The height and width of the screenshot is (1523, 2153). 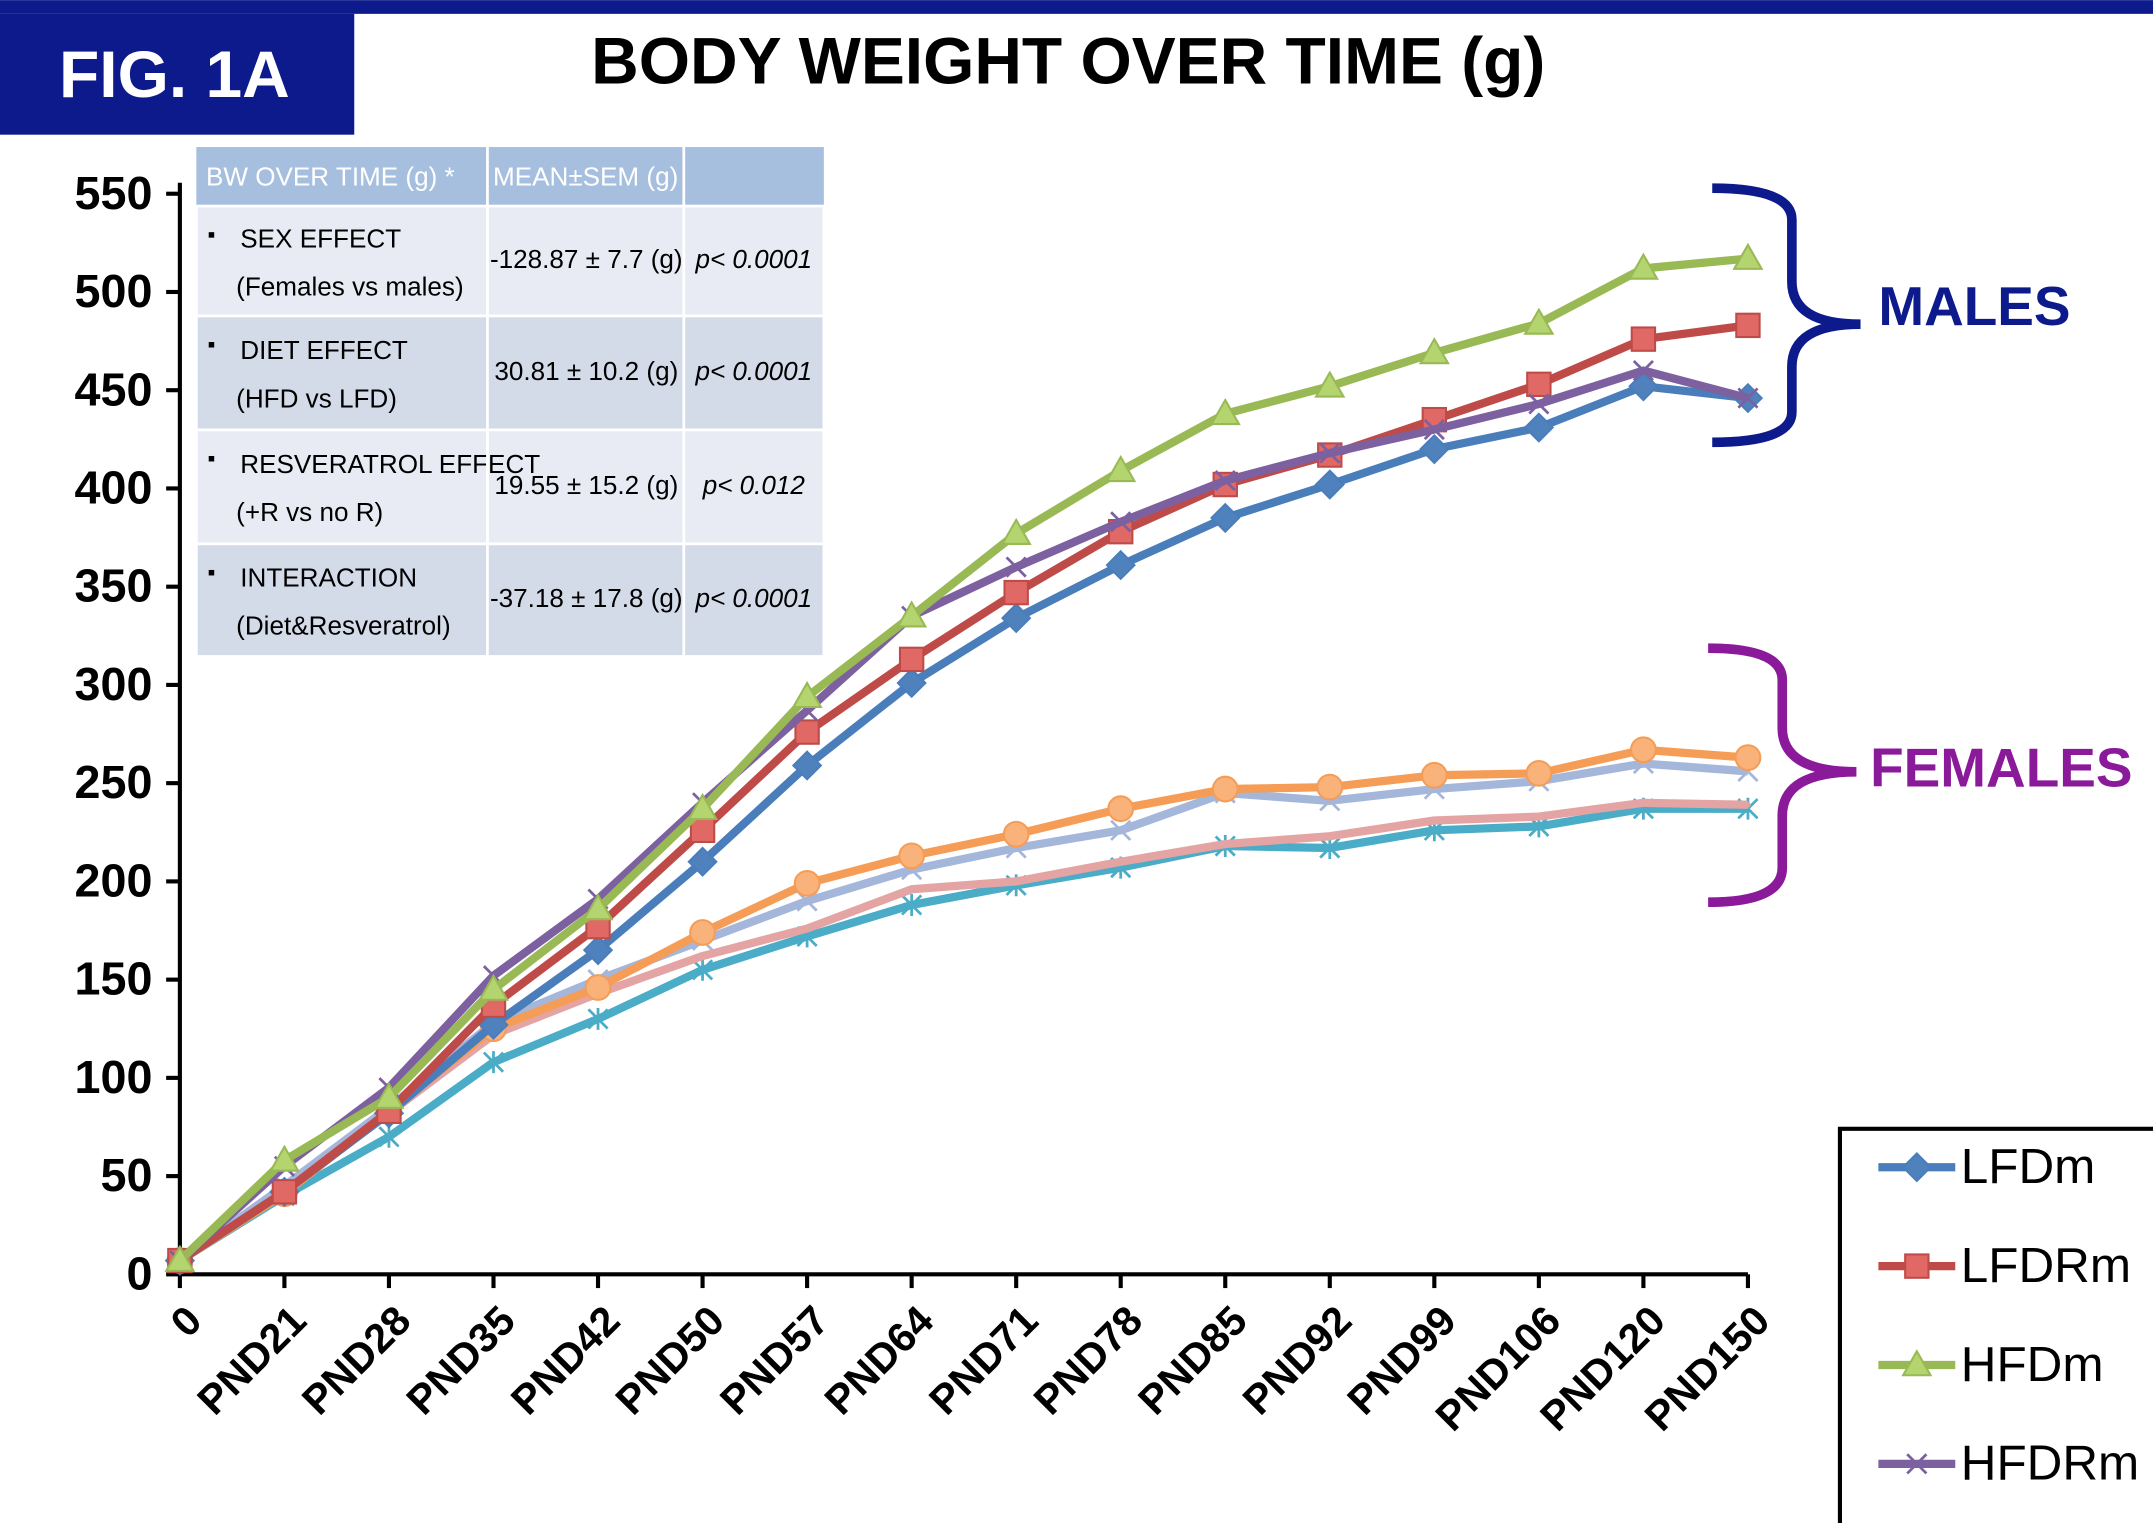 What do you see at coordinates (316, 398) in the screenshot?
I see `table-cell: (HFD vs LFD)` at bounding box center [316, 398].